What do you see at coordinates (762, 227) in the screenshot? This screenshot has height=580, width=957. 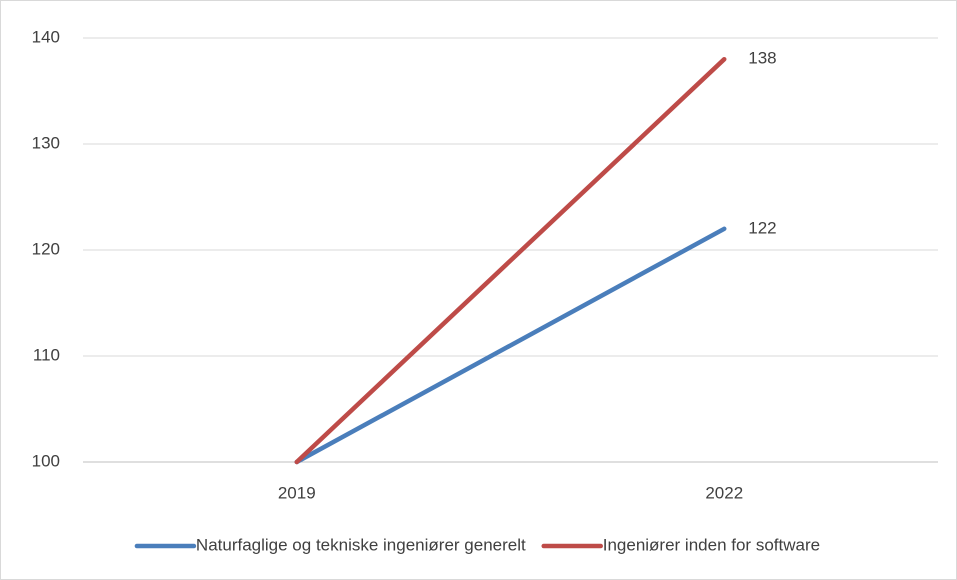 I see `data-label: 122` at bounding box center [762, 227].